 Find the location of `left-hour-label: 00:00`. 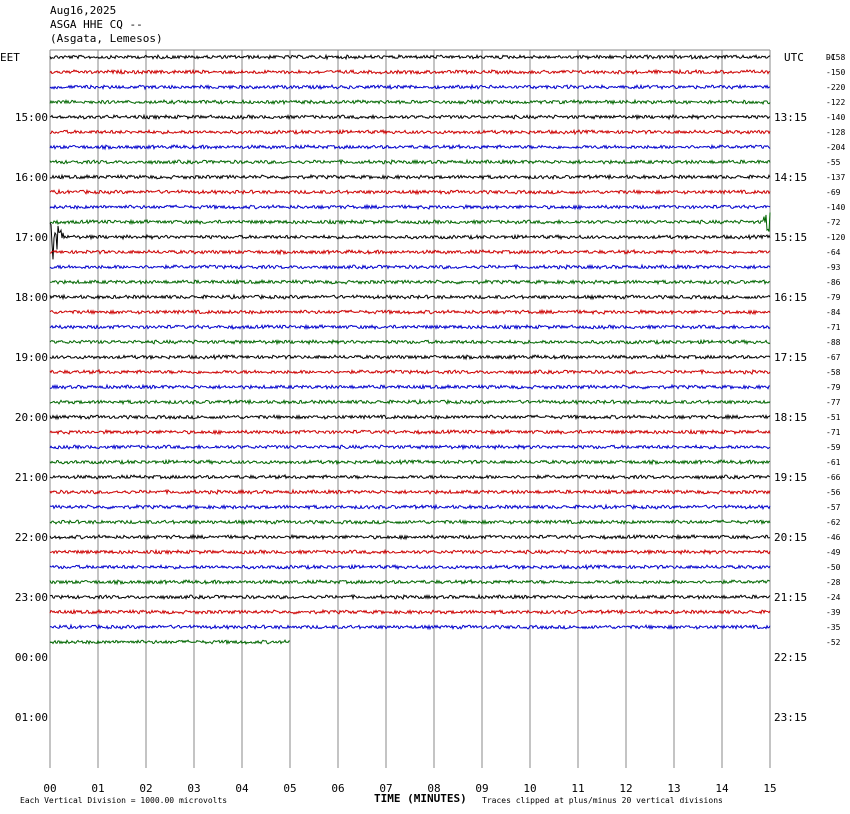

left-hour-label: 00:00 is located at coordinates (31, 657).